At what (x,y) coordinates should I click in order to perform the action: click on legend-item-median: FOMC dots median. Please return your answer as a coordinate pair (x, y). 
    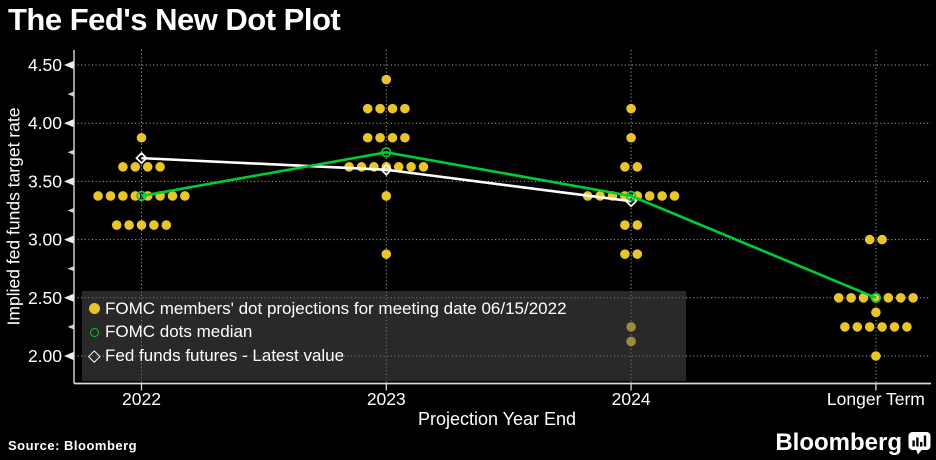
    Looking at the image, I should click on (387, 333).